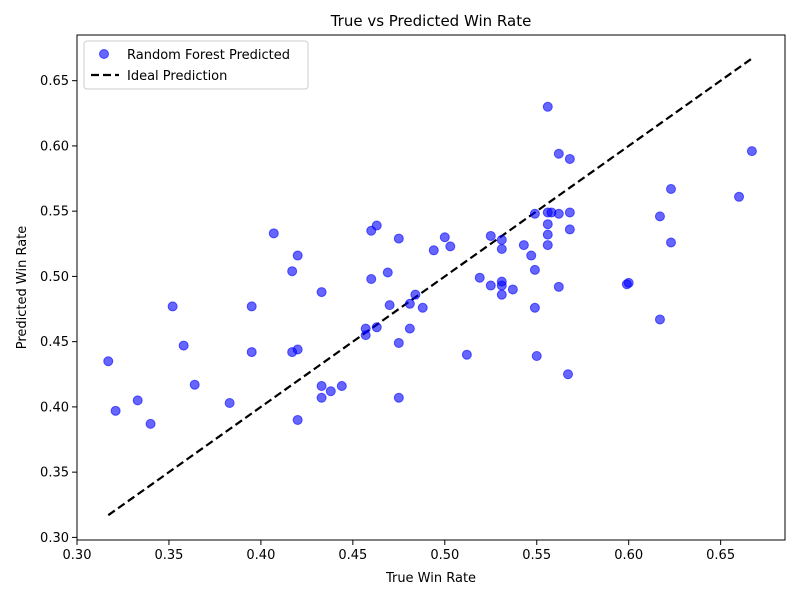 The width and height of the screenshot is (800, 600). I want to click on legend-marker-random-forest, so click(104, 54).